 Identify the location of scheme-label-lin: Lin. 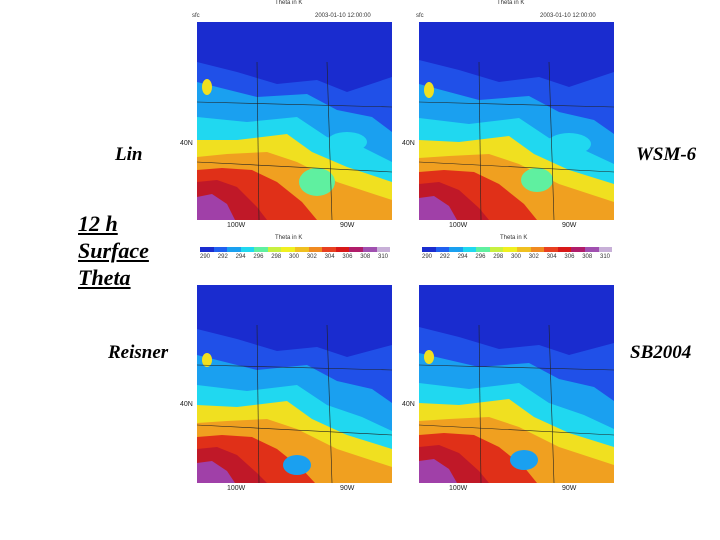
(129, 154).